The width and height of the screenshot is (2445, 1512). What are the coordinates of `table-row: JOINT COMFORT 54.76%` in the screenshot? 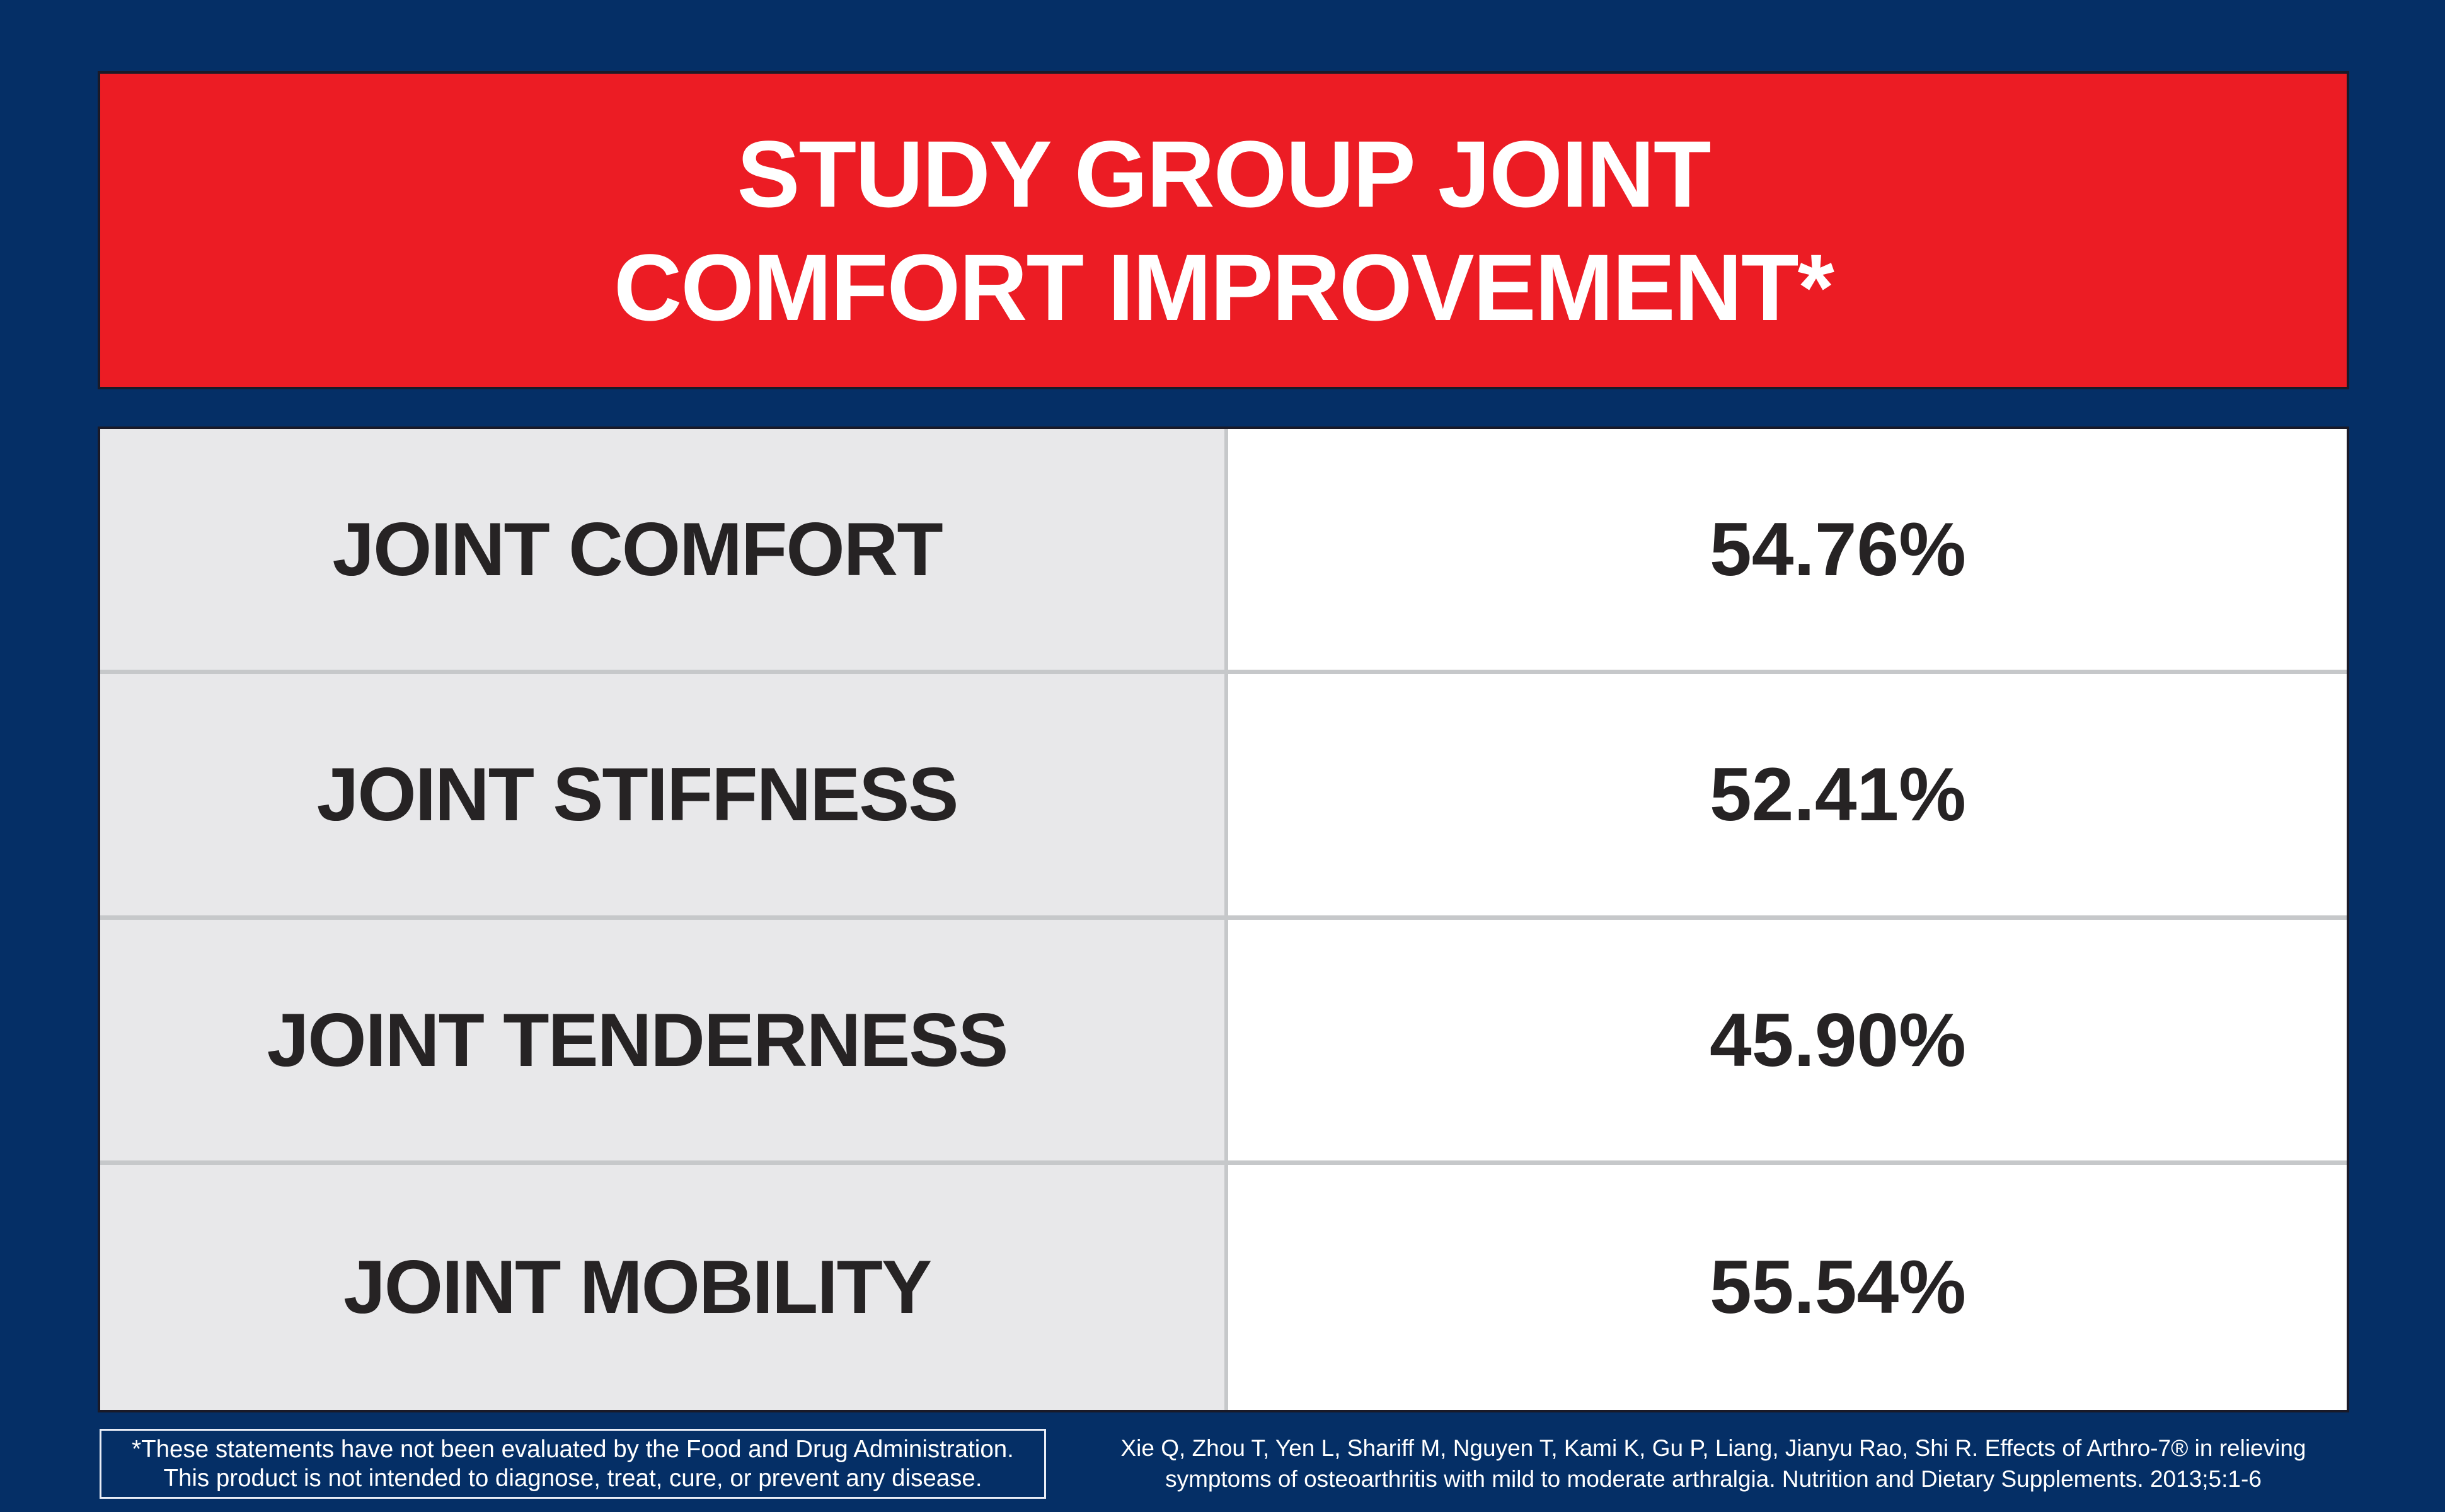 It's located at (1223, 552).